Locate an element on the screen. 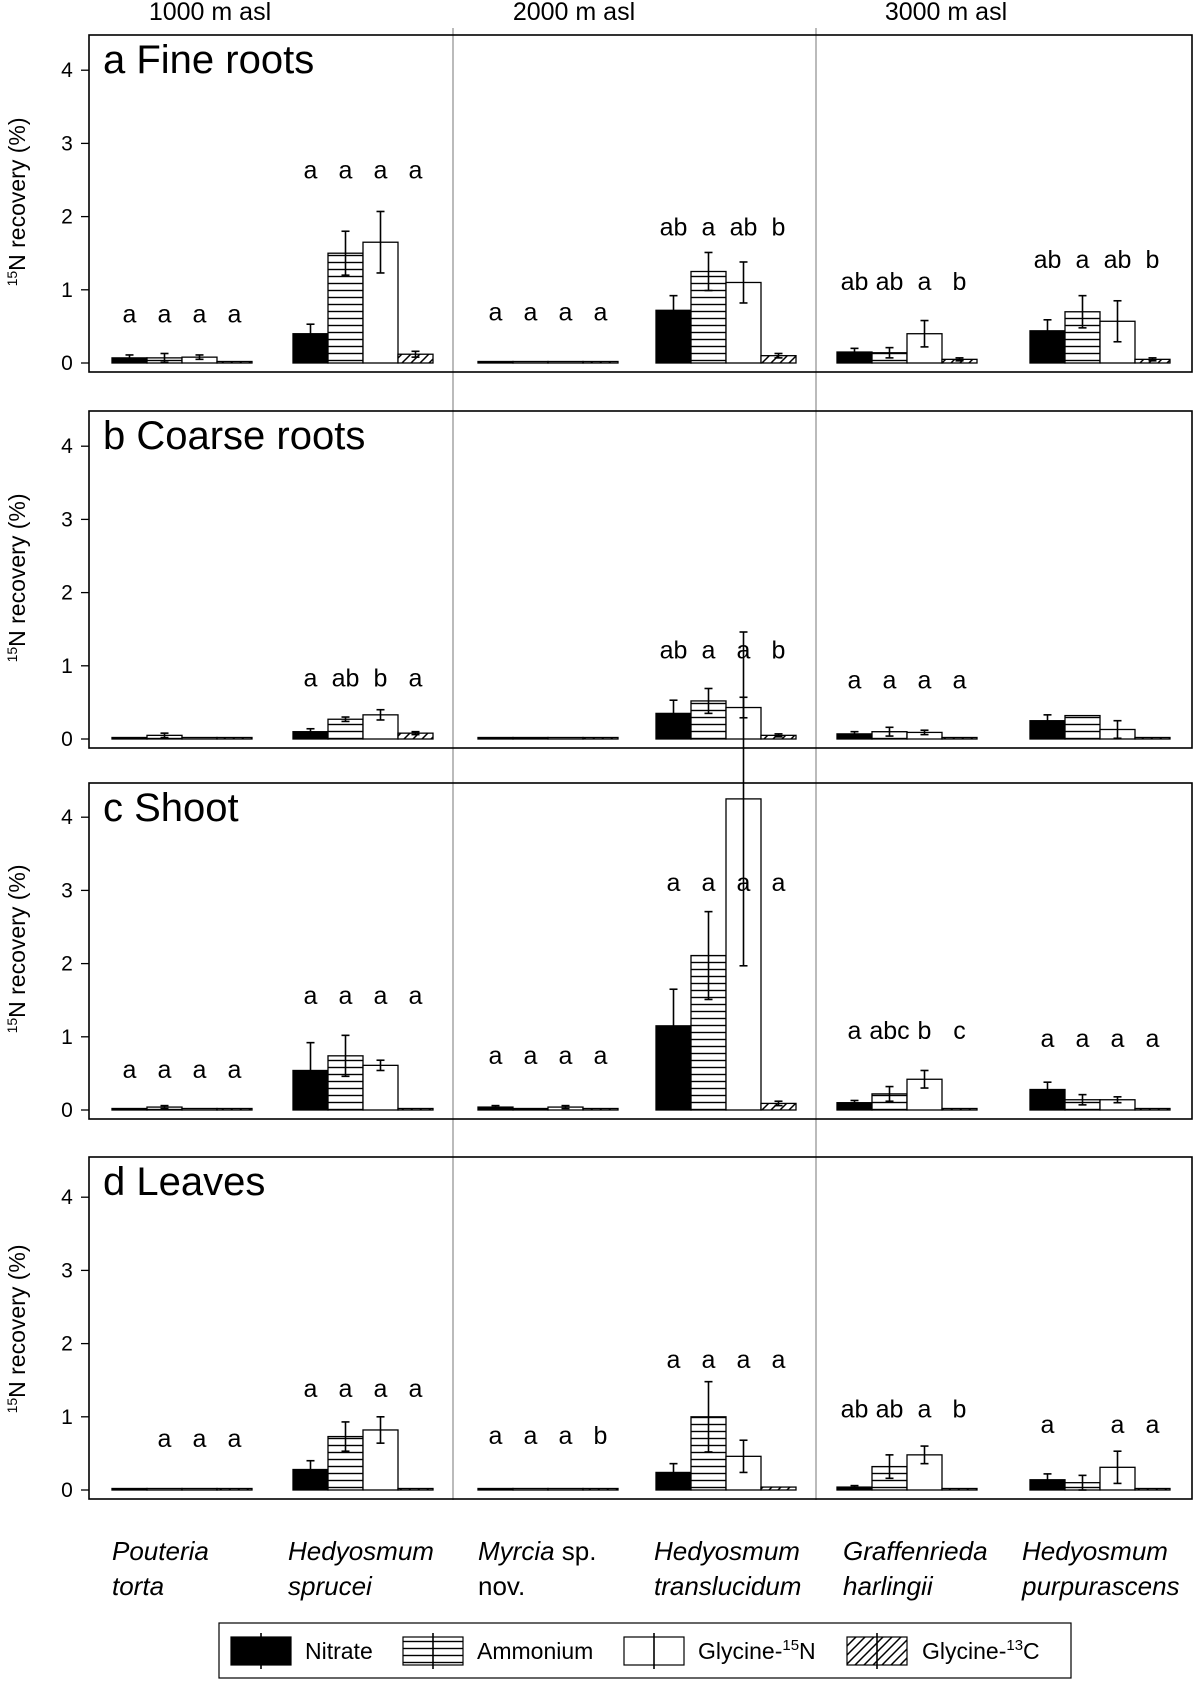  legend-glycine-13c-text: Glycine- is located at coordinates (964, 1651).